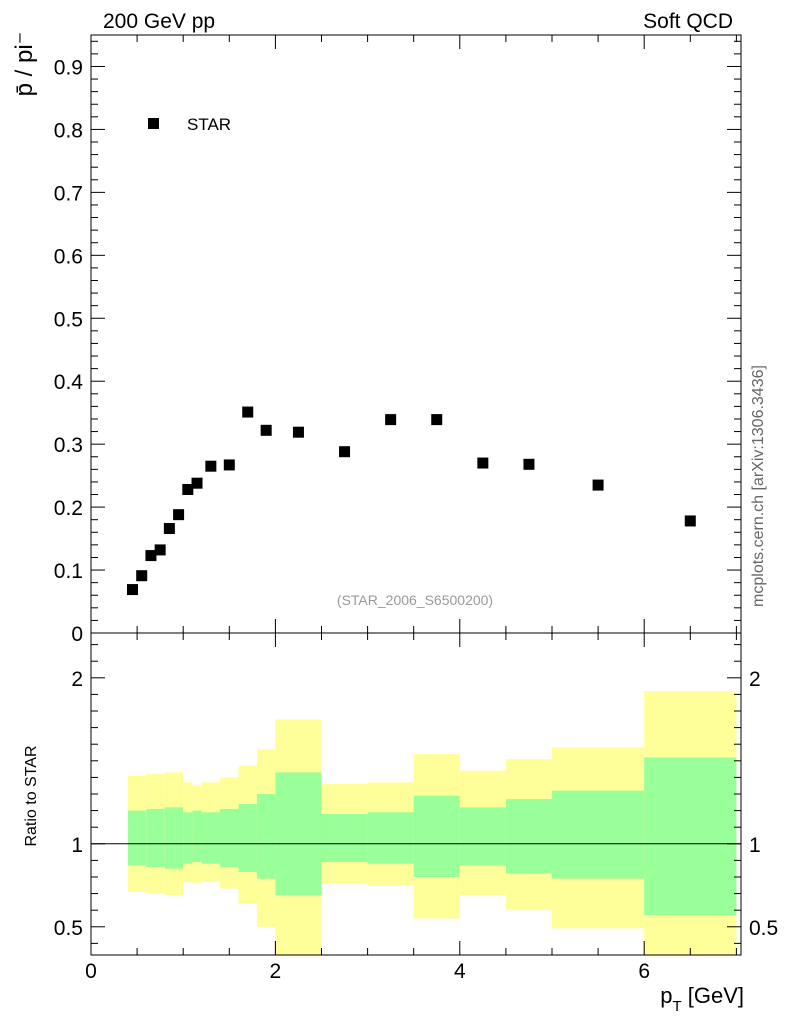 The image size is (786, 1024). Describe the element at coordinates (31, 795) in the screenshot. I see `y-axis-label-ratio: Ratio to STAR` at that location.